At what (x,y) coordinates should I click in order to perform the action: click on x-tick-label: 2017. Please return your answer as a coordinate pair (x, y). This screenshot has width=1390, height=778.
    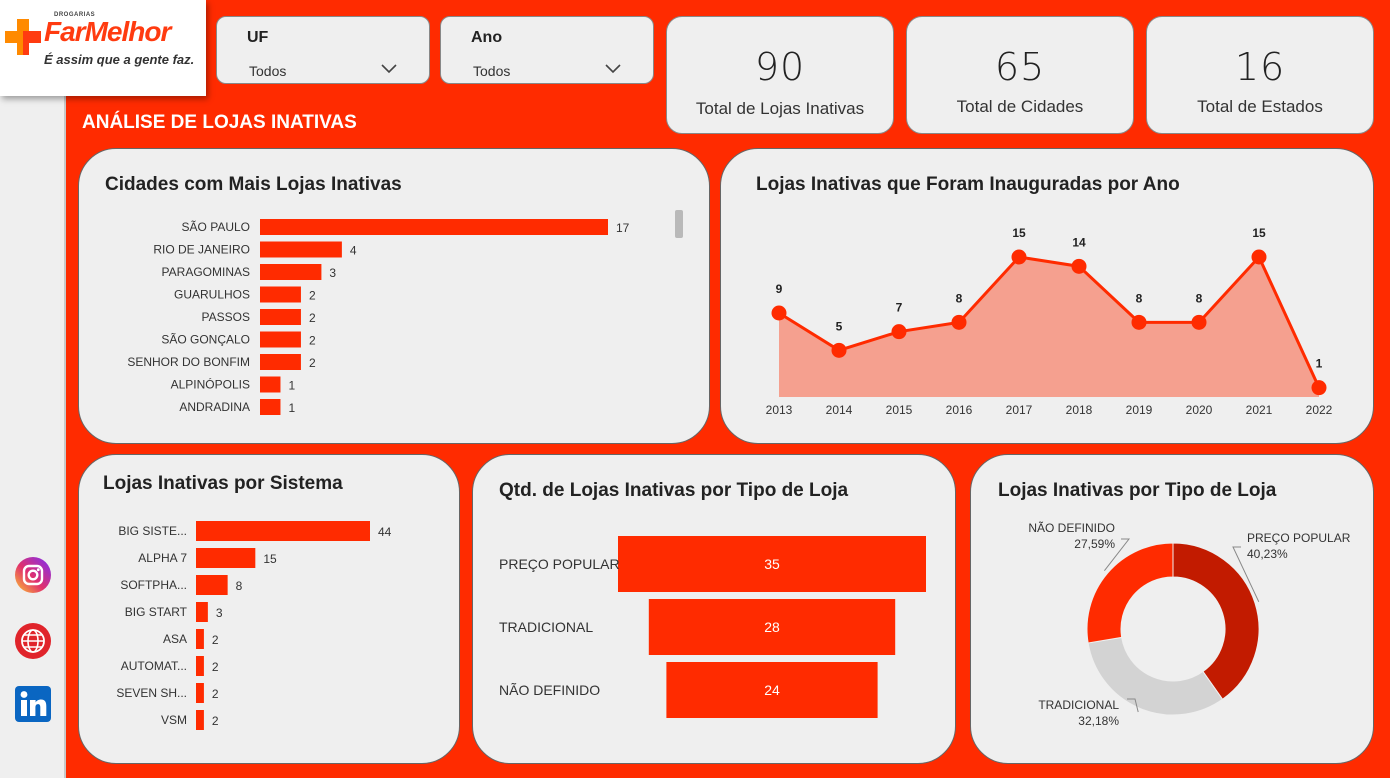
    Looking at the image, I should click on (1019, 410).